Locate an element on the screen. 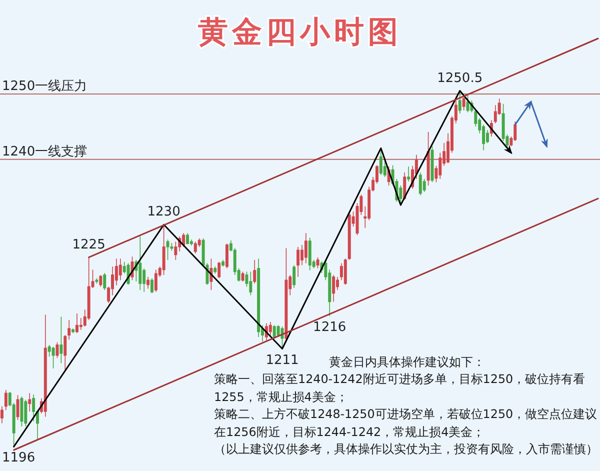  chart-title: 黄金四小时图 is located at coordinates (300, 32).